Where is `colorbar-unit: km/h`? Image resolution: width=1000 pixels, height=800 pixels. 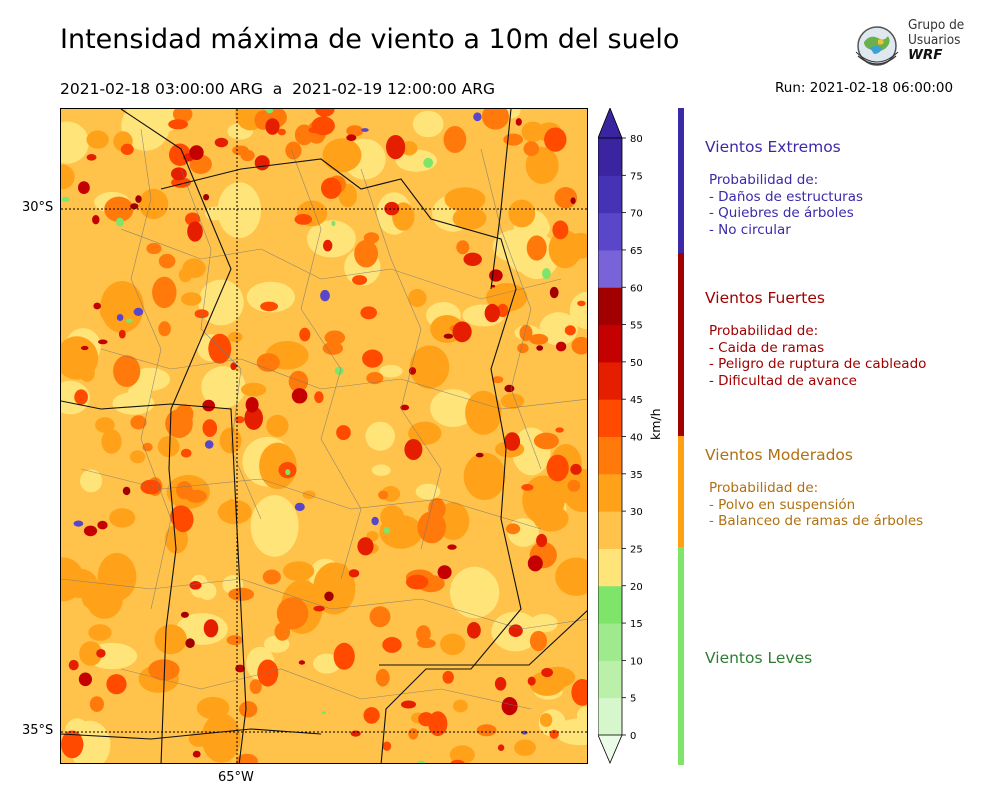 colorbar-unit: km/h is located at coordinates (655, 424).